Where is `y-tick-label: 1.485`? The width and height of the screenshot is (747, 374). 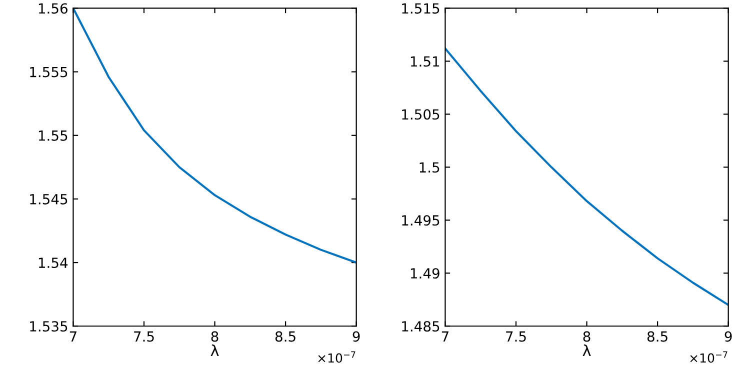 y-tick-label: 1.485 is located at coordinates (421, 326).